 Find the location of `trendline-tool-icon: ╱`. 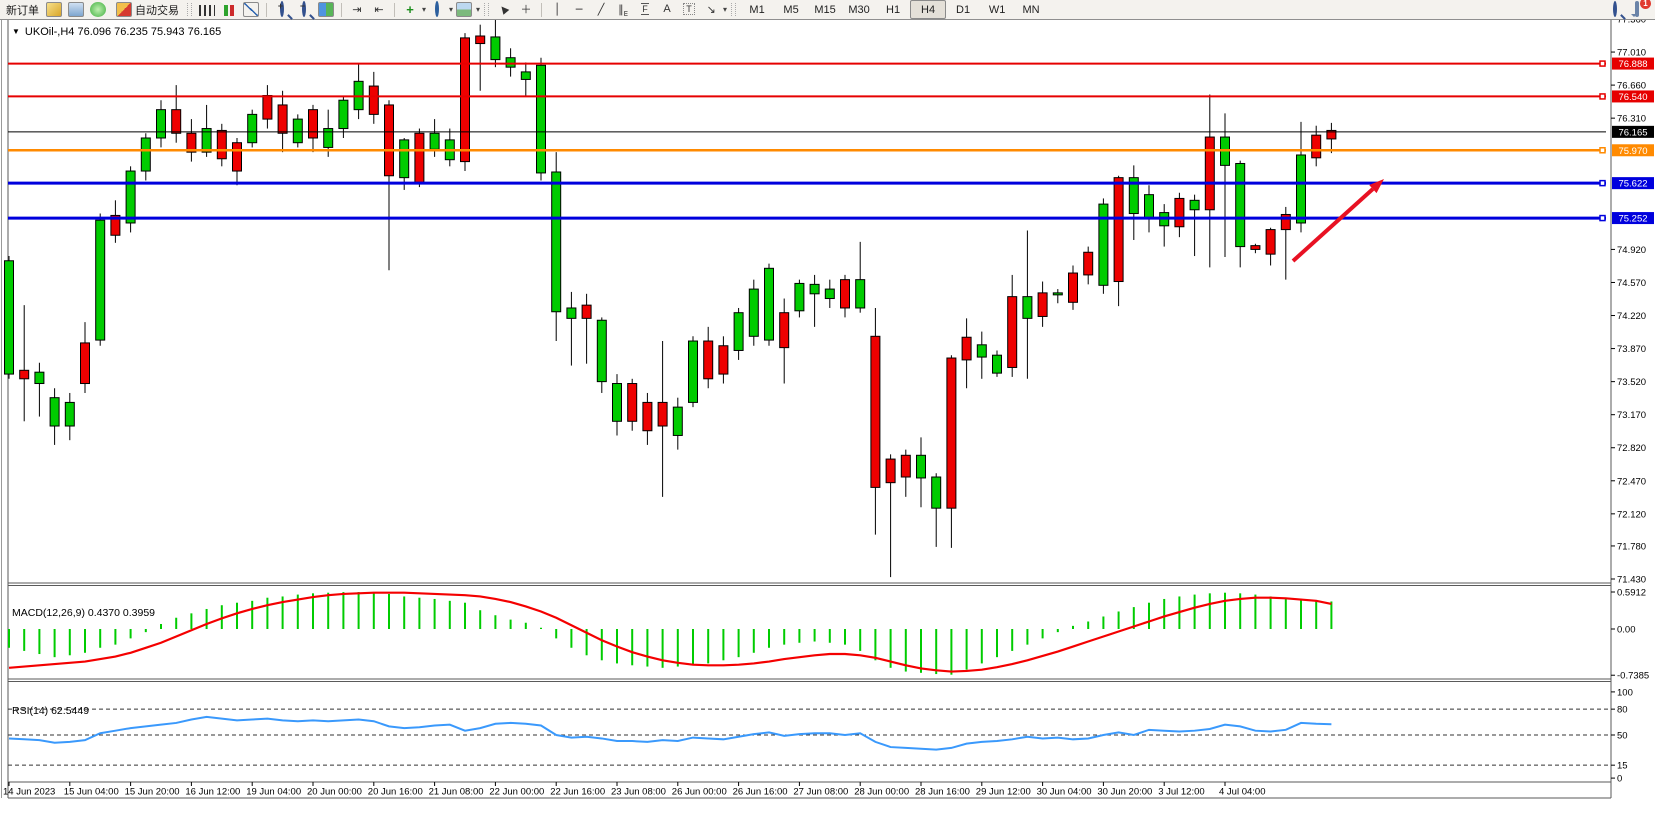

trendline-tool-icon: ╱ is located at coordinates (601, 9).